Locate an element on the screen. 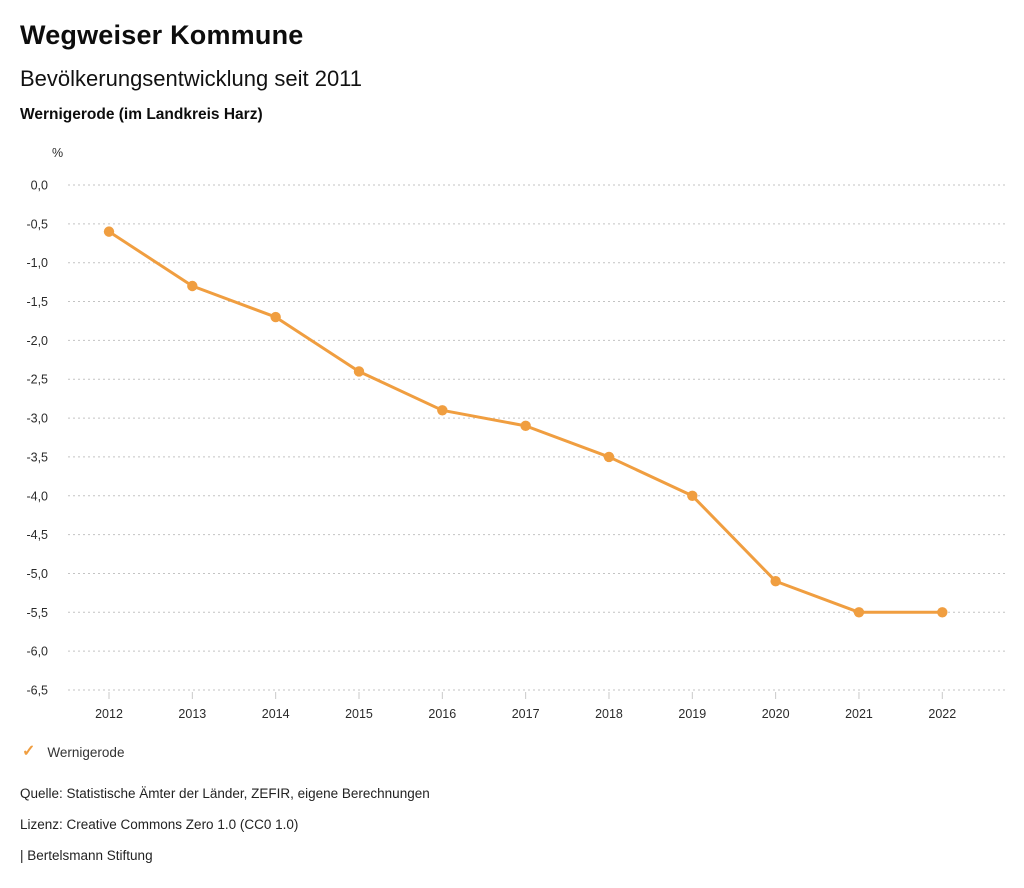 The height and width of the screenshot is (888, 1024). y-tick-label: -4,5 is located at coordinates (37, 535).